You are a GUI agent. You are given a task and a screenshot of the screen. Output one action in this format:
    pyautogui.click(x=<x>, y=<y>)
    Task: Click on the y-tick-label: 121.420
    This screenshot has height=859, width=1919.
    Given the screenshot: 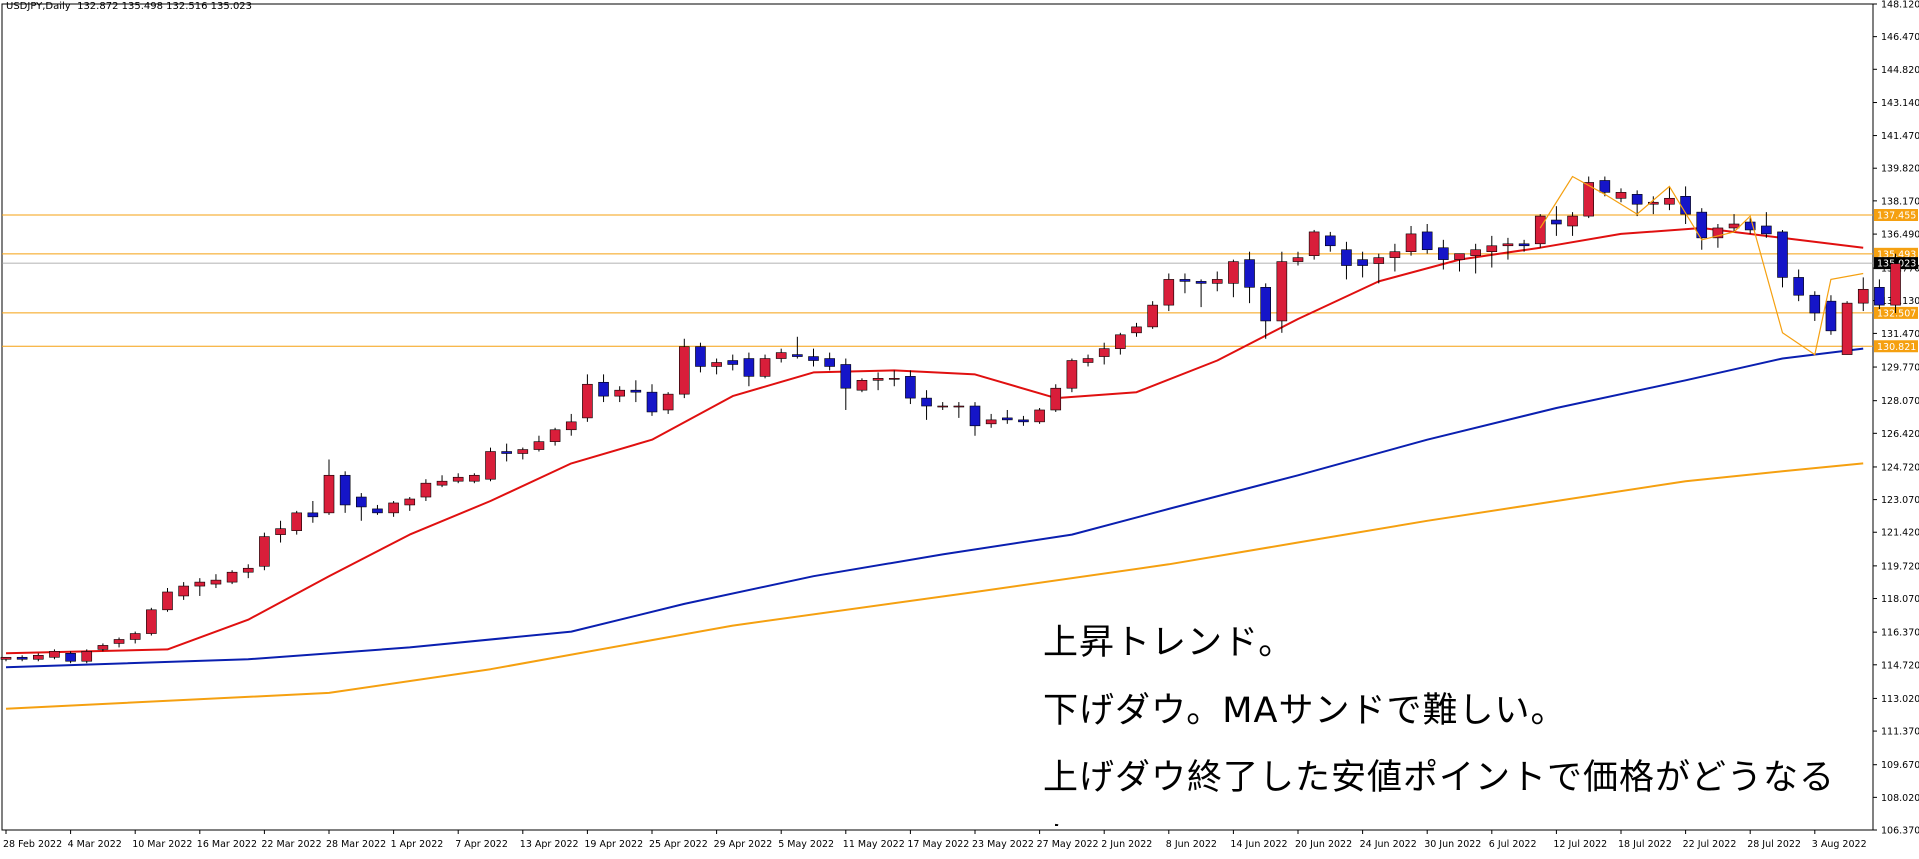 What is the action you would take?
    pyautogui.click(x=1900, y=533)
    